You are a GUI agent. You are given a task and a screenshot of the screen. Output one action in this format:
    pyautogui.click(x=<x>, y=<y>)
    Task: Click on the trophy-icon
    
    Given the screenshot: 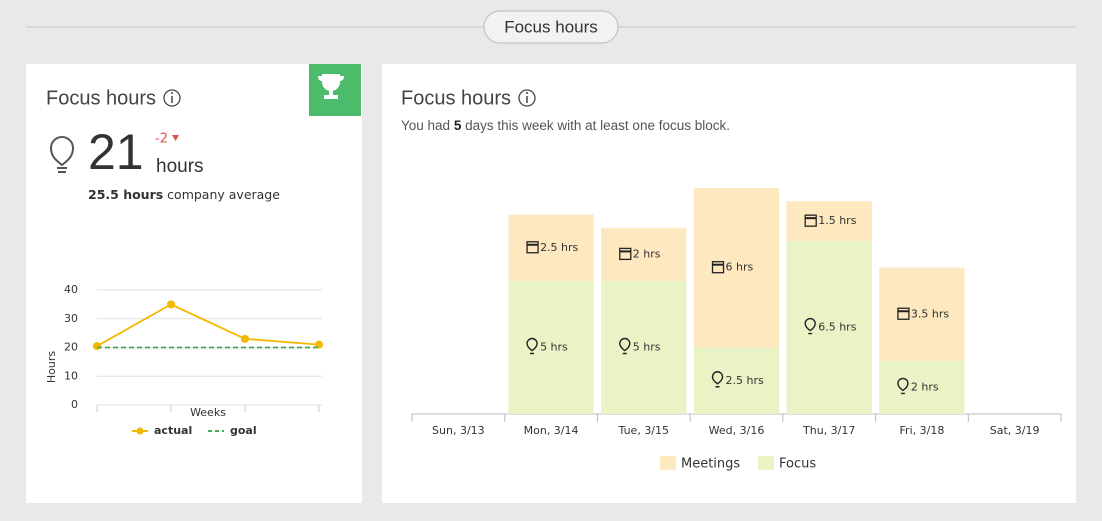 What is the action you would take?
    pyautogui.click(x=331, y=86)
    